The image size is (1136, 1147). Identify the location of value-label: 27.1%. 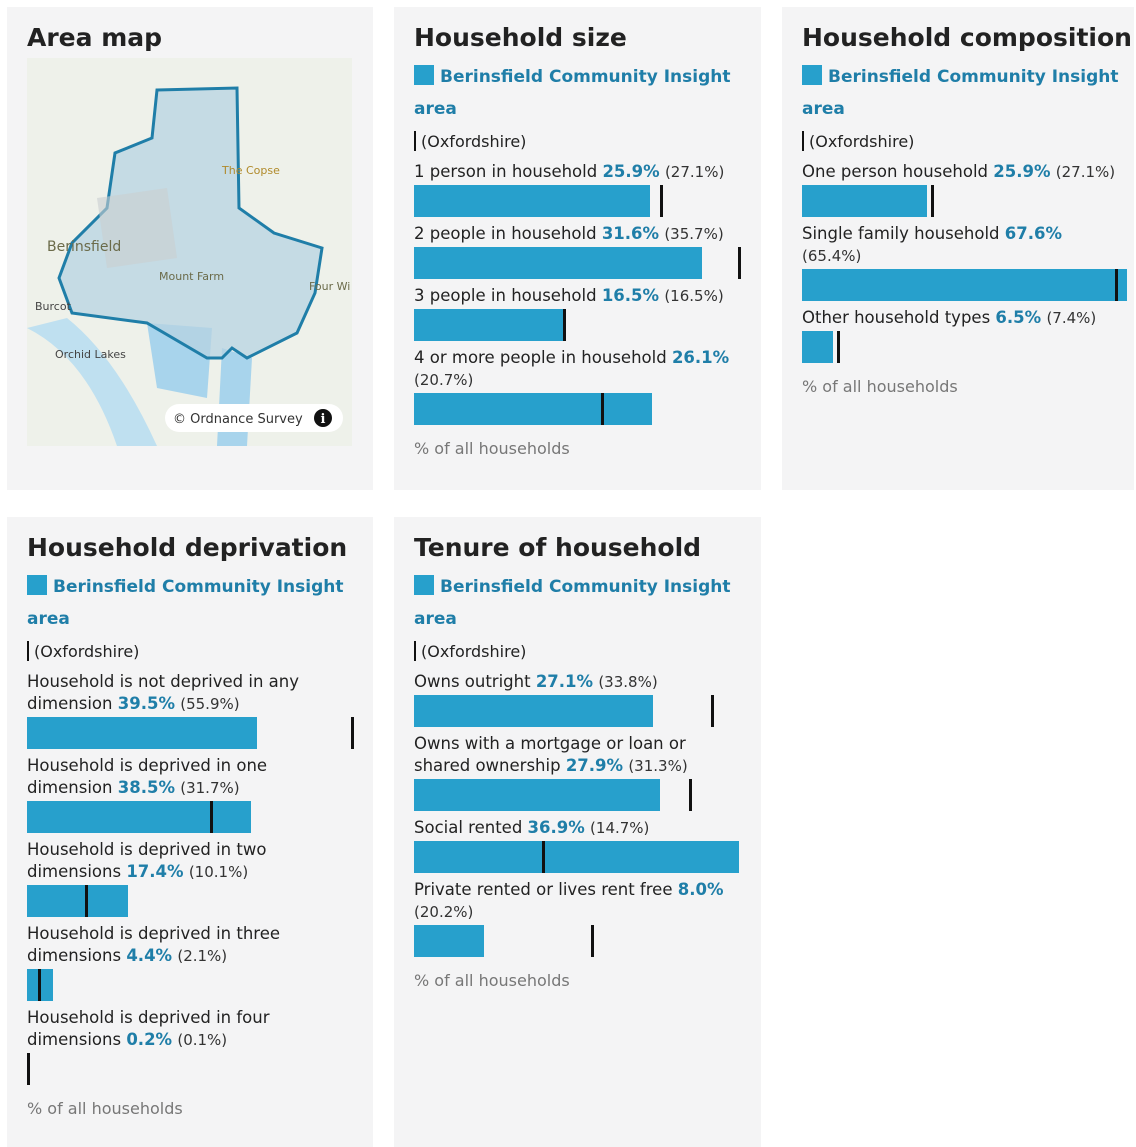
(564, 681).